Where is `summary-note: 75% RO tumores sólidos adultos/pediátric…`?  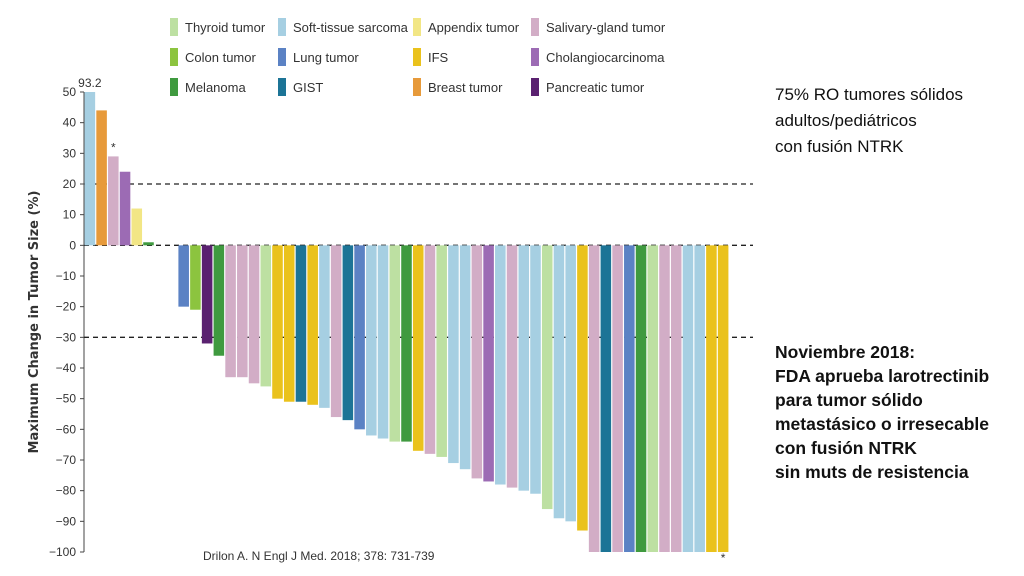
summary-note: 75% RO tumores sólidos adultos/pediátric… is located at coordinates (897, 121).